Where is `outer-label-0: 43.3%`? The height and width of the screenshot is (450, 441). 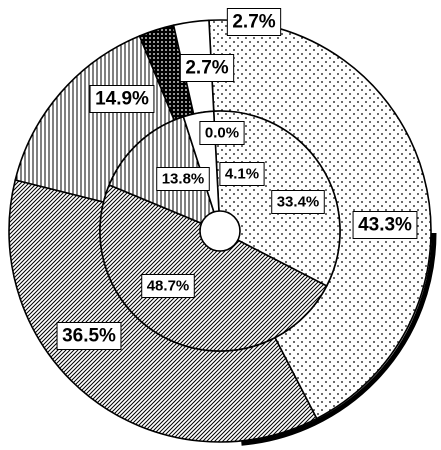
outer-label-0: 43.3% is located at coordinates (385, 225).